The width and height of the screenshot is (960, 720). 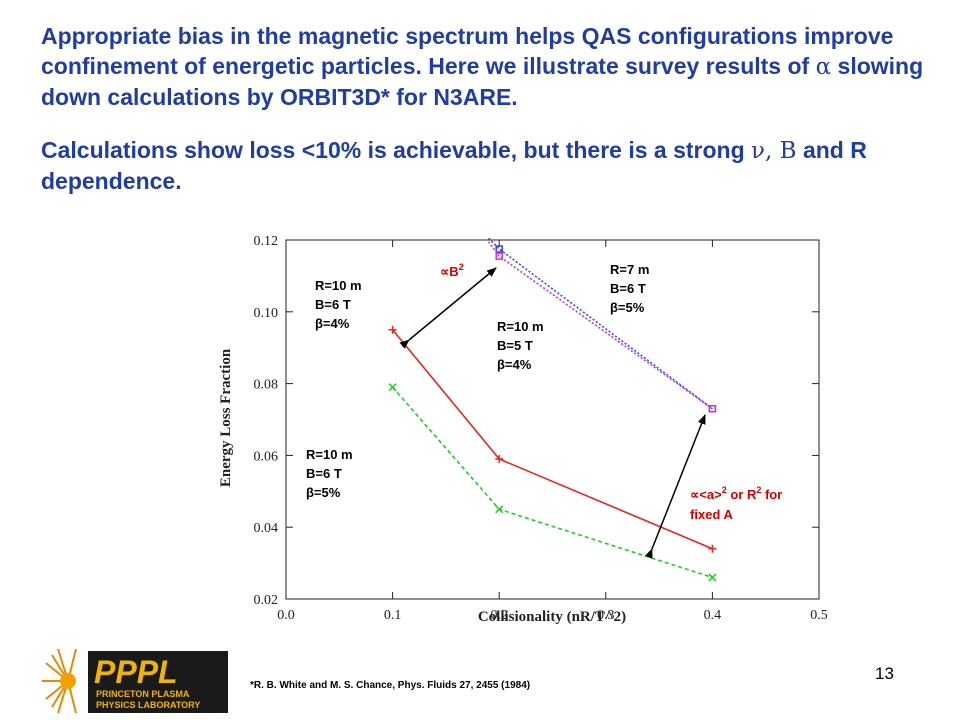 I want to click on y-tick-label: 0.10, so click(x=266, y=313).